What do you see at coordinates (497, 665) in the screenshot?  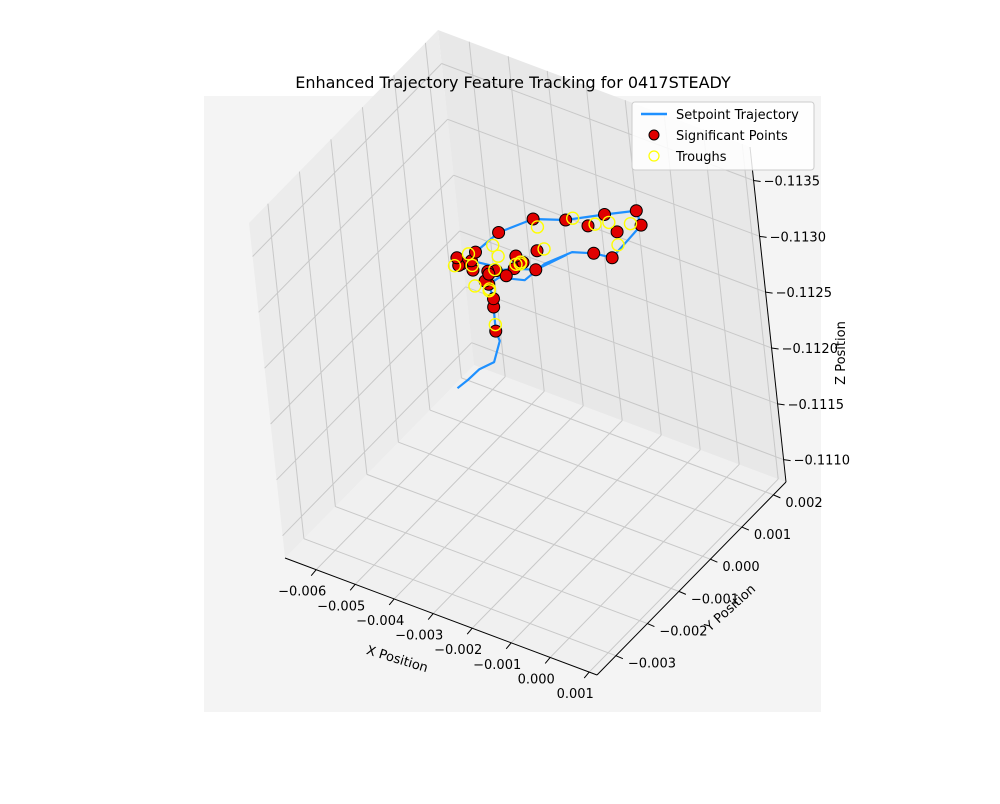 I see `x-tick-label: −0.001` at bounding box center [497, 665].